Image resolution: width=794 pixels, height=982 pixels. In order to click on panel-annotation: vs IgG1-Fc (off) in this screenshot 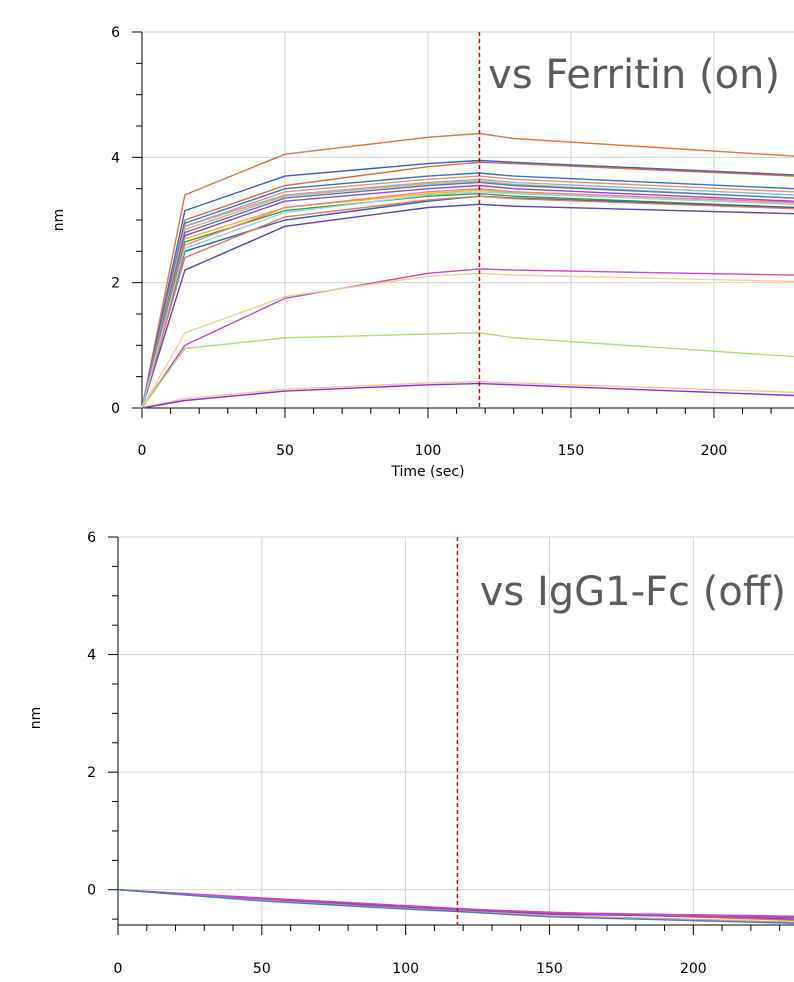, I will do `click(633, 592)`.